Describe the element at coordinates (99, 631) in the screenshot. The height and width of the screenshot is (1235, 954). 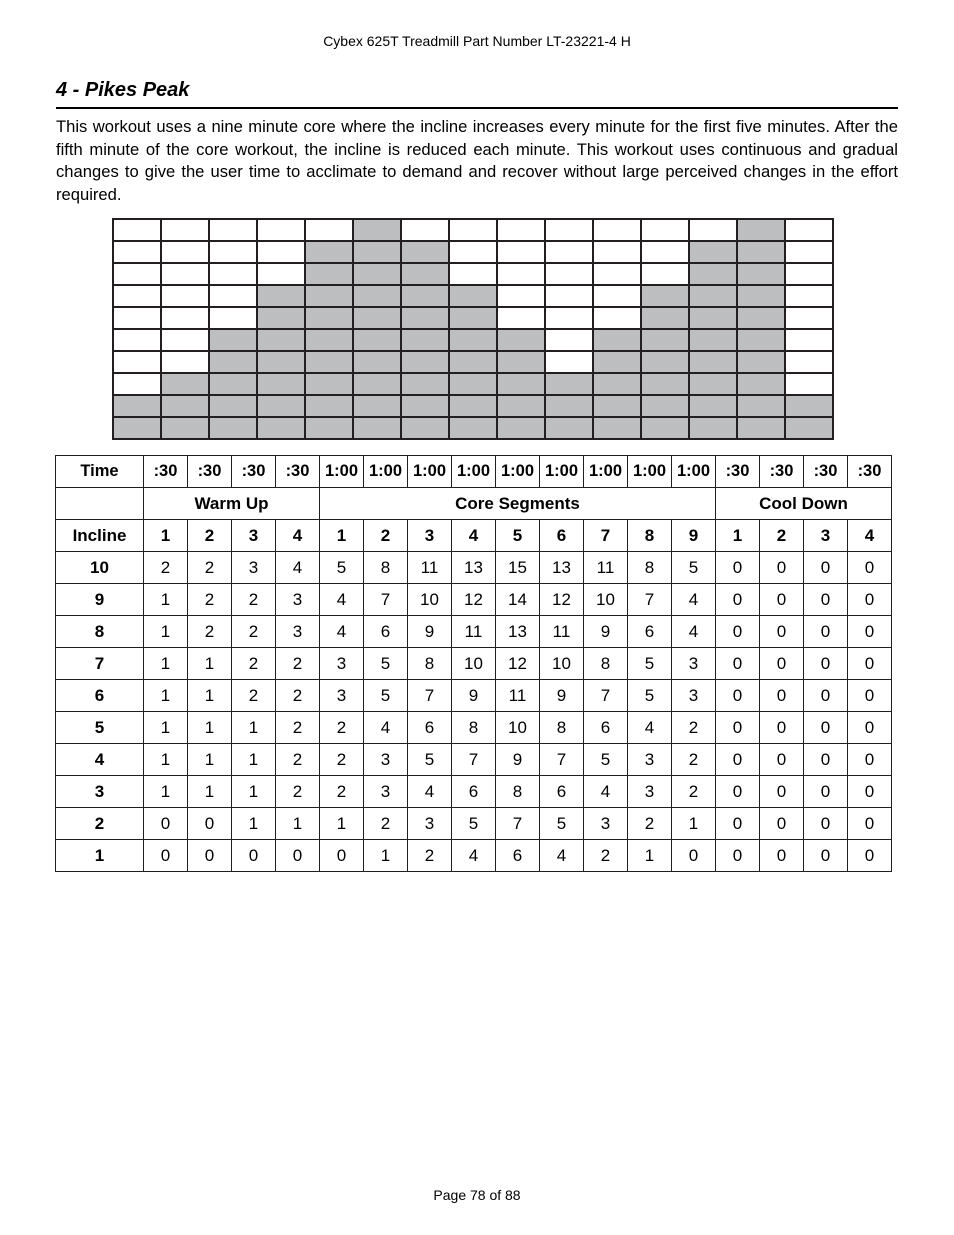
I see `level-cell: 8` at that location.